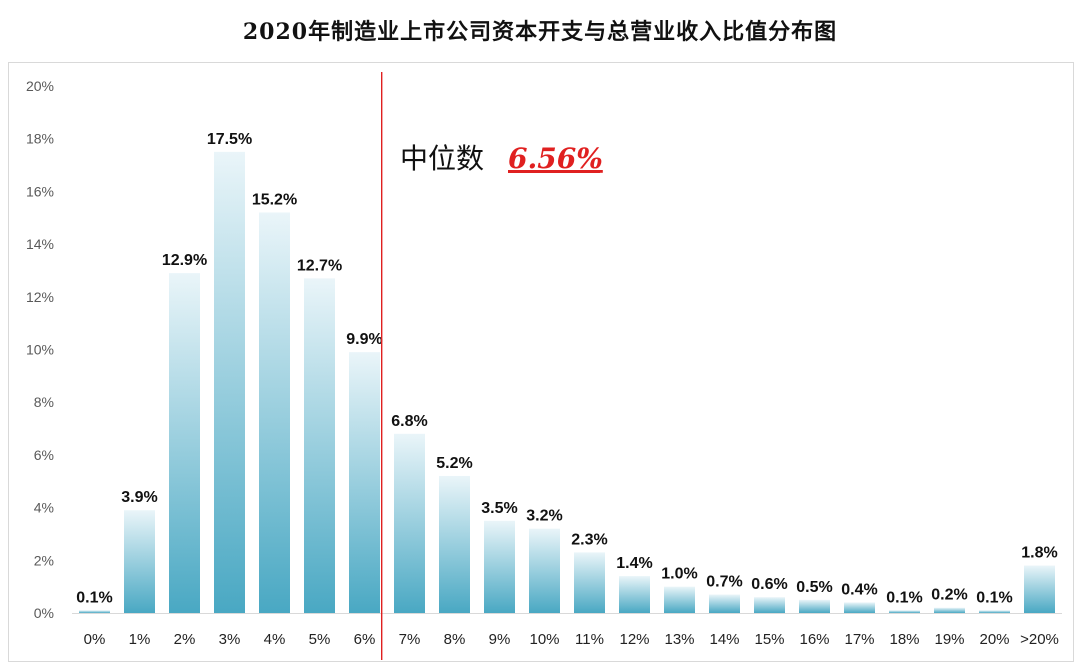  What do you see at coordinates (724, 639) in the screenshot?
I see `x-tick-label: 14%` at bounding box center [724, 639].